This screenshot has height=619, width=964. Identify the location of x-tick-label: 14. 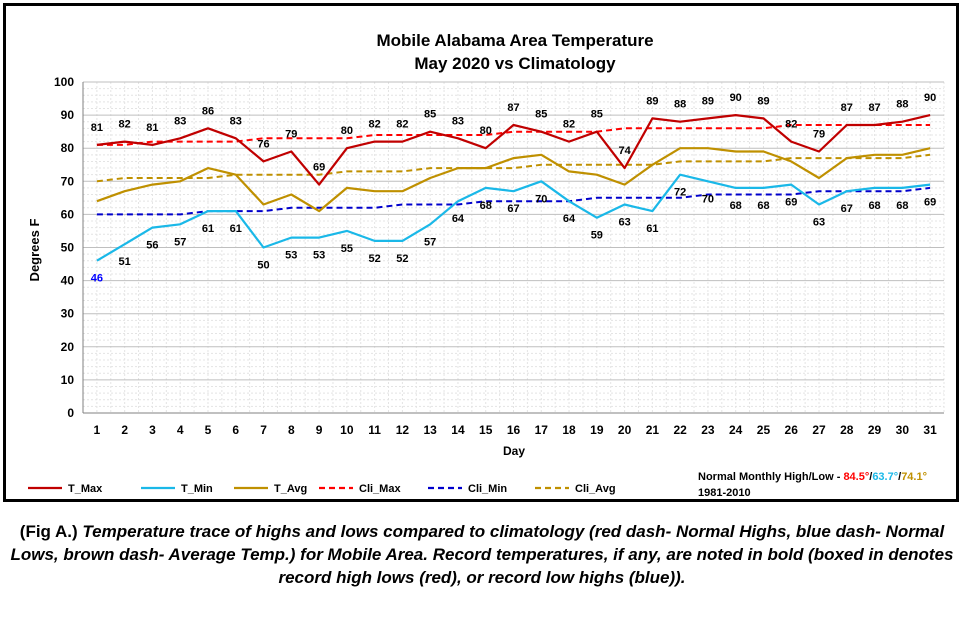
(458, 430).